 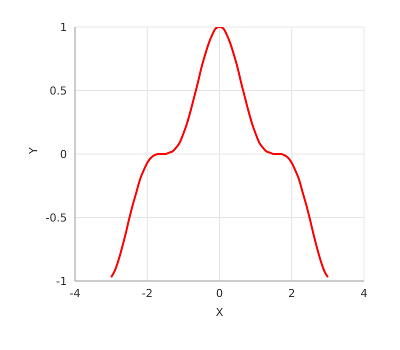 I want to click on x-tick-label: 0, so click(x=219, y=293).